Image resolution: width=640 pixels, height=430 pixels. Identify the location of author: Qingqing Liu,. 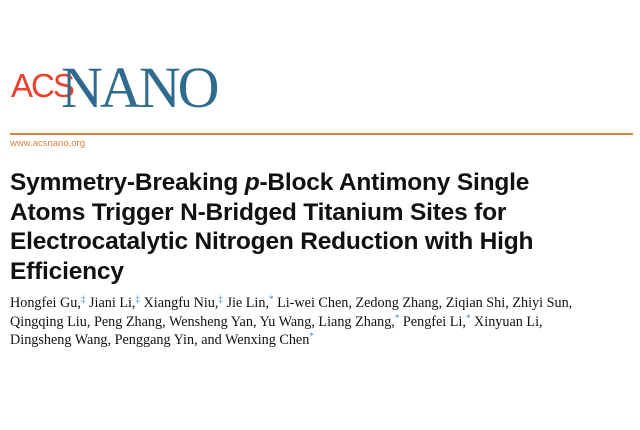
(50, 322).